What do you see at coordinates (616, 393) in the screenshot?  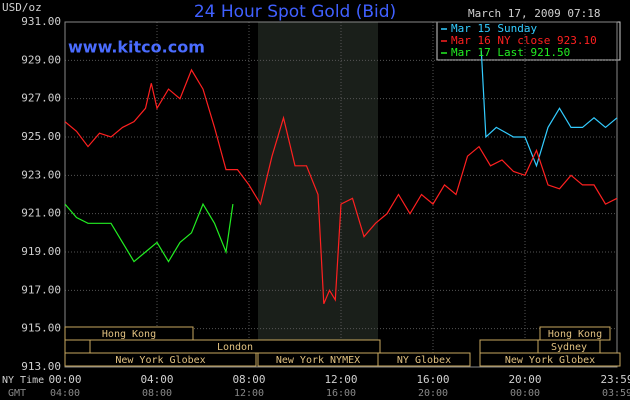 I see `gmt-tick-label: 03:59` at bounding box center [616, 393].